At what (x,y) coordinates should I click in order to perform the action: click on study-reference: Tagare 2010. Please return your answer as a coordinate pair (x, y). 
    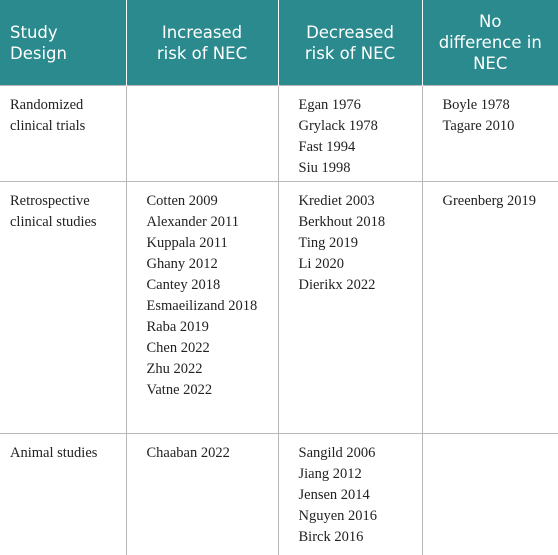
    Looking at the image, I should click on (478, 126).